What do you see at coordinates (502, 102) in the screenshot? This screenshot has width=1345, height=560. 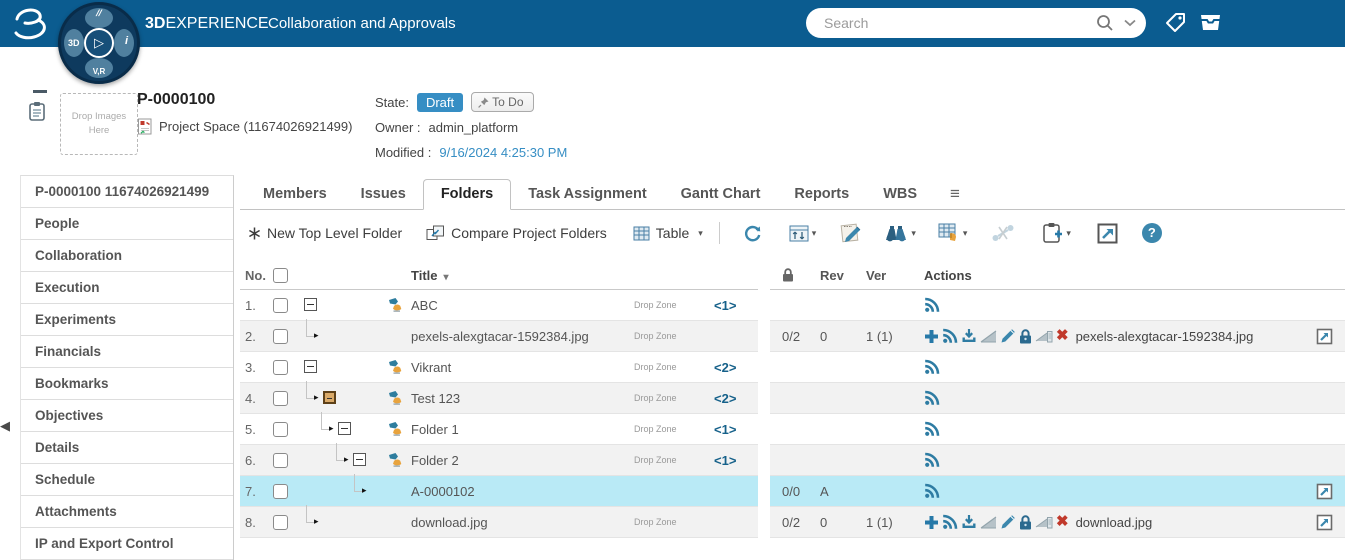 I see `todo-button: To Do` at bounding box center [502, 102].